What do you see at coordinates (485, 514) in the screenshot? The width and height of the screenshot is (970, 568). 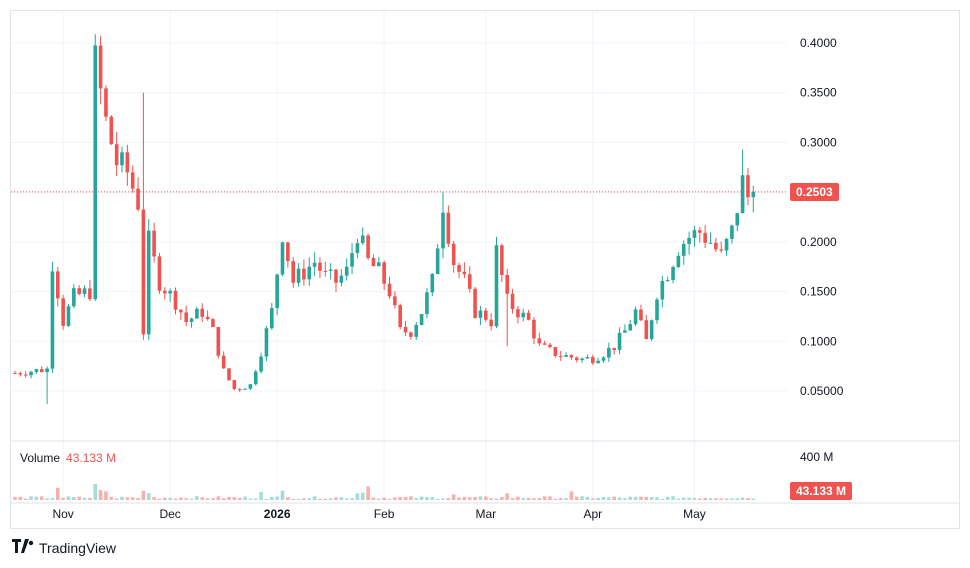 I see `time-tick-label: Mar` at bounding box center [485, 514].